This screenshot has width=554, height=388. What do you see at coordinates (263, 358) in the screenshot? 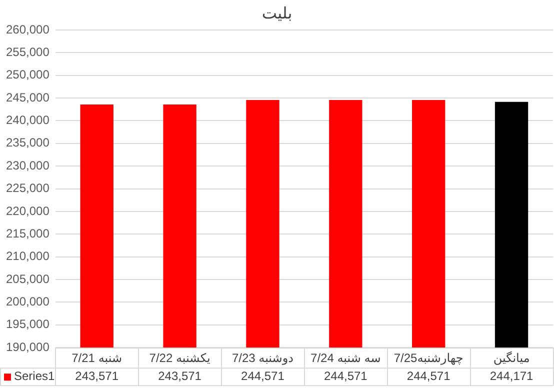
I see `x-tick-label: دوشنبه 7/23` at bounding box center [263, 358].